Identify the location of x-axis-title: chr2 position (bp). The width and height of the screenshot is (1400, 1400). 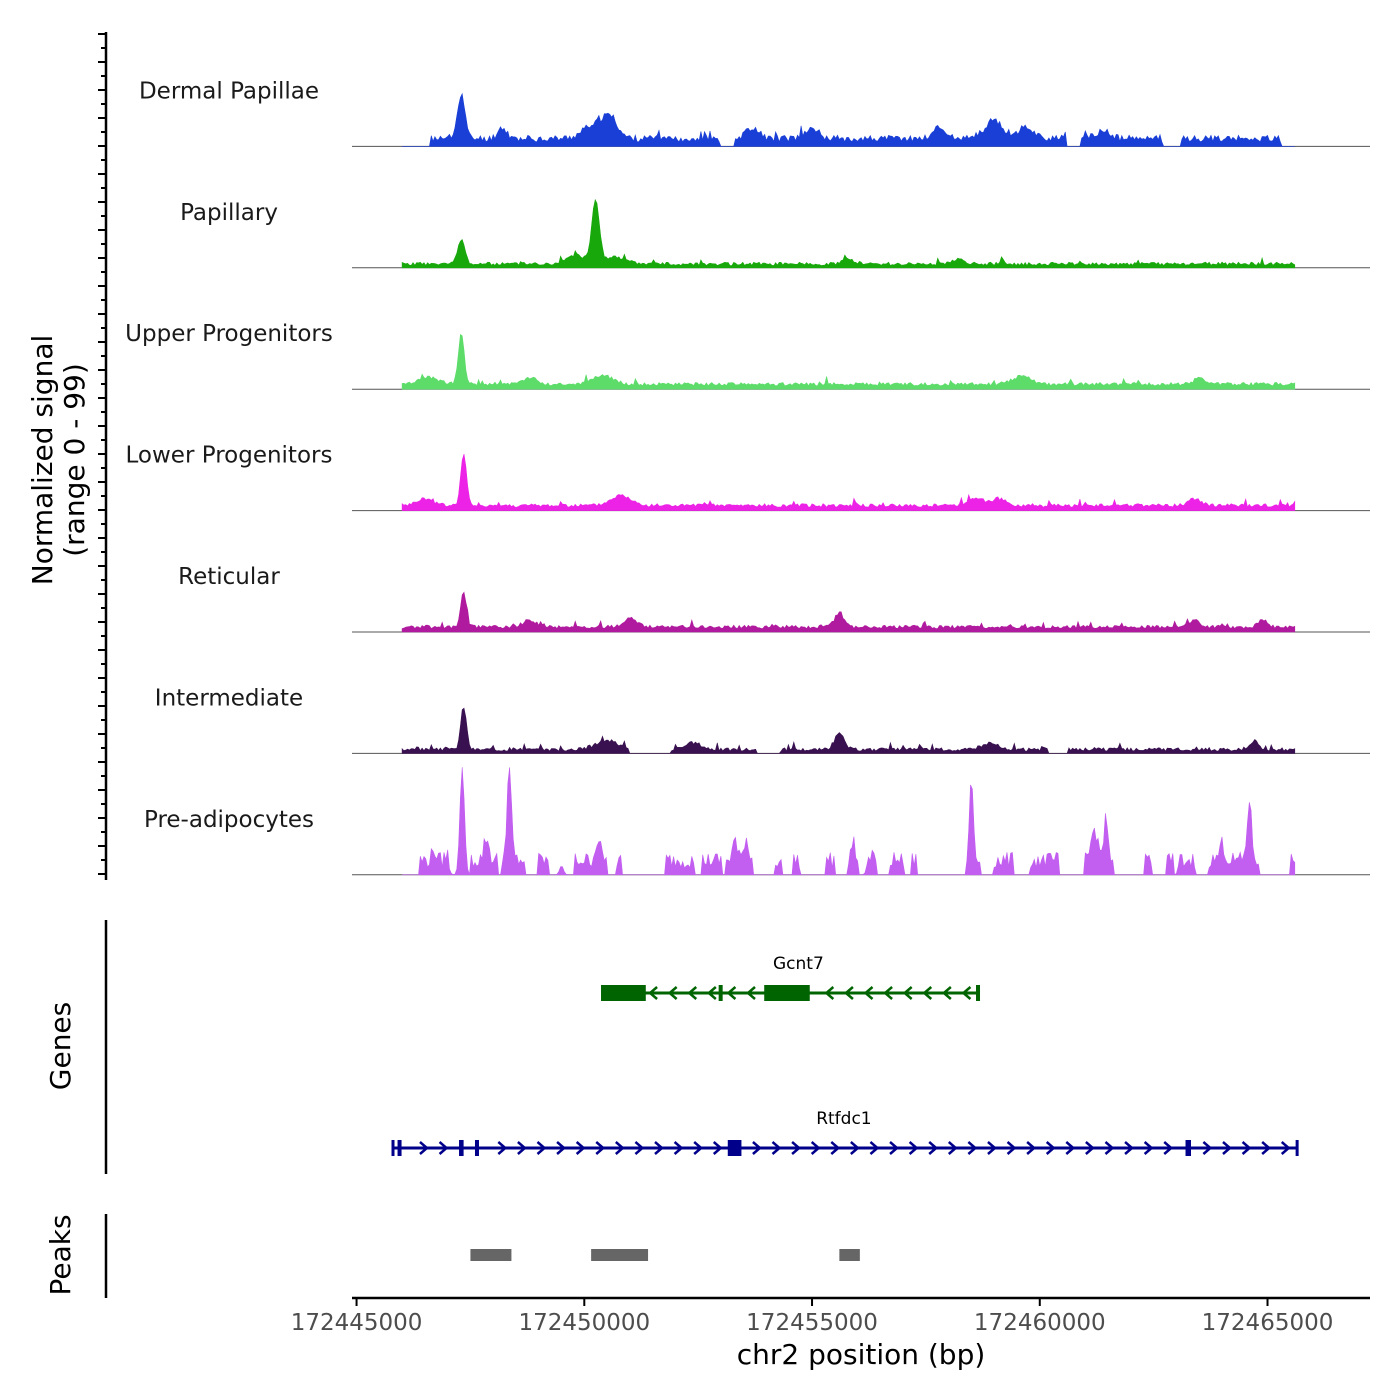
(861, 1354).